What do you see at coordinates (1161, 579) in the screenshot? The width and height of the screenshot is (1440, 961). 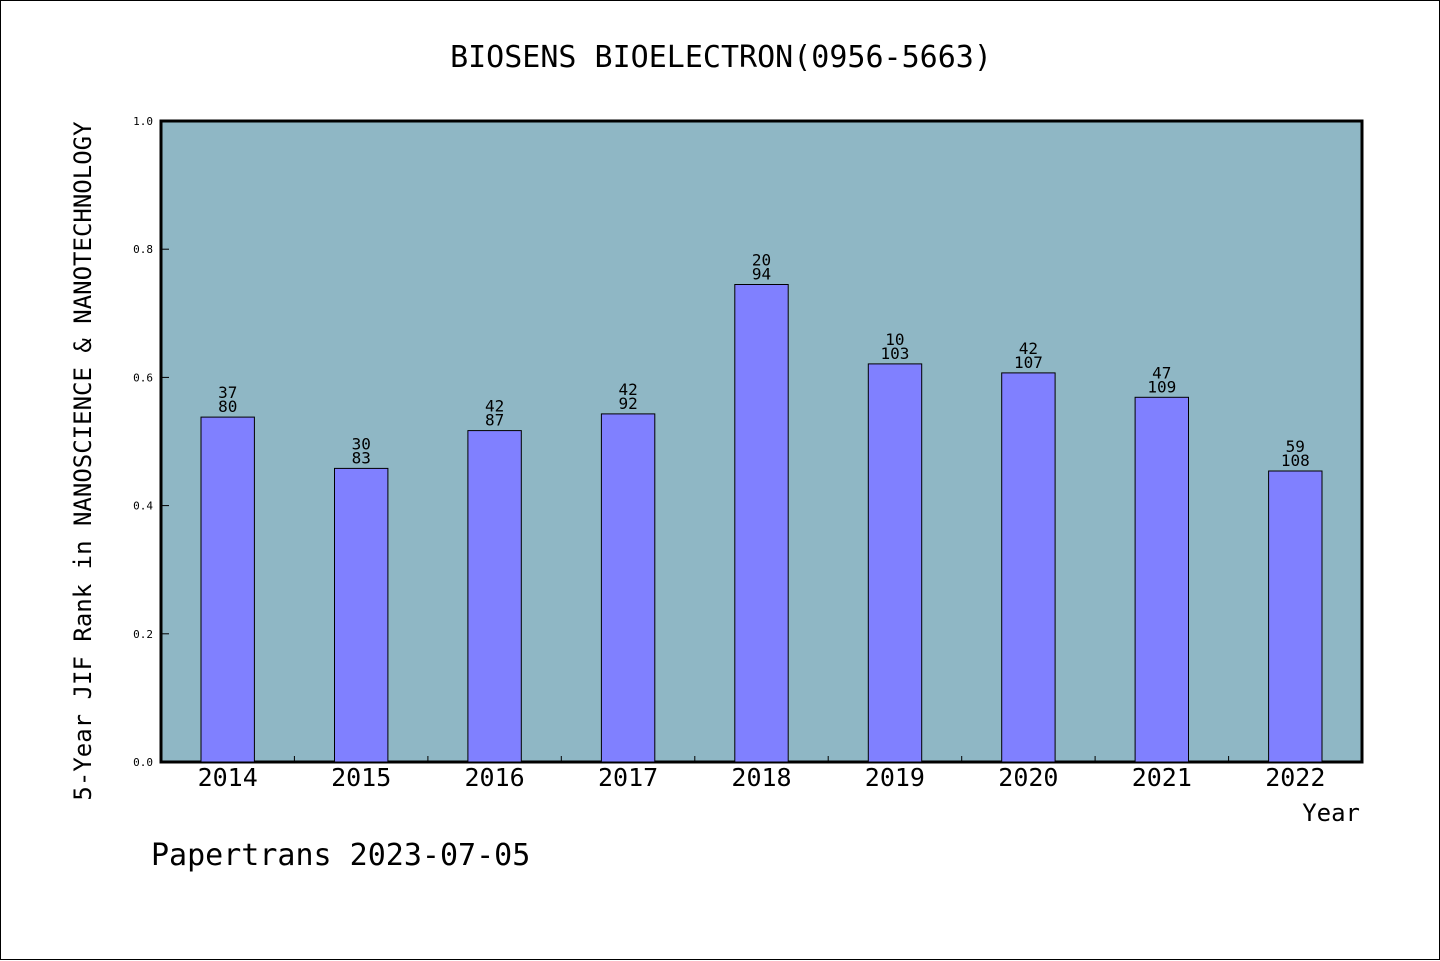 I see `bar-2021` at bounding box center [1161, 579].